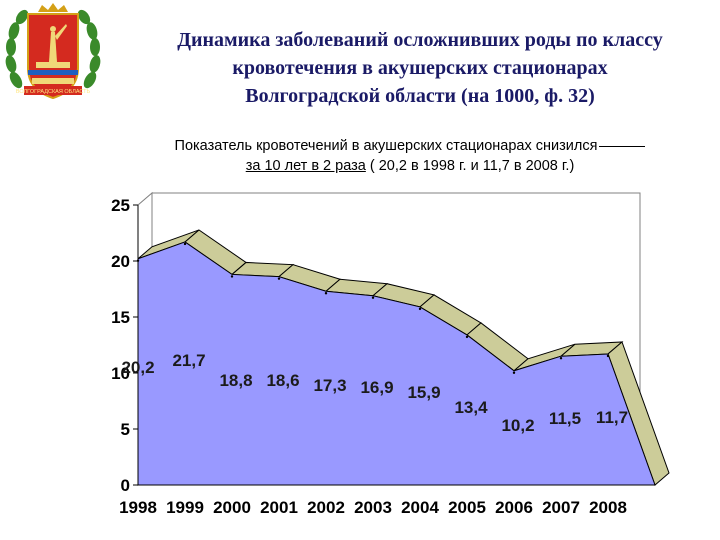 The image size is (720, 540). I want to click on subtitle-rule, so click(622, 146).